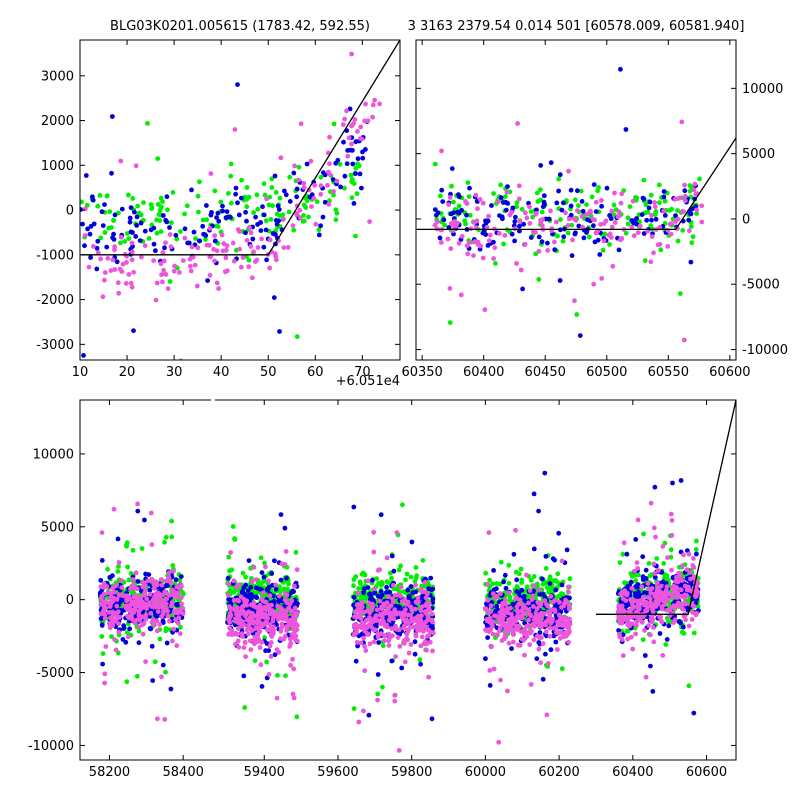 The image size is (800, 800). I want to click on x-tick-label: 60, so click(315, 372).